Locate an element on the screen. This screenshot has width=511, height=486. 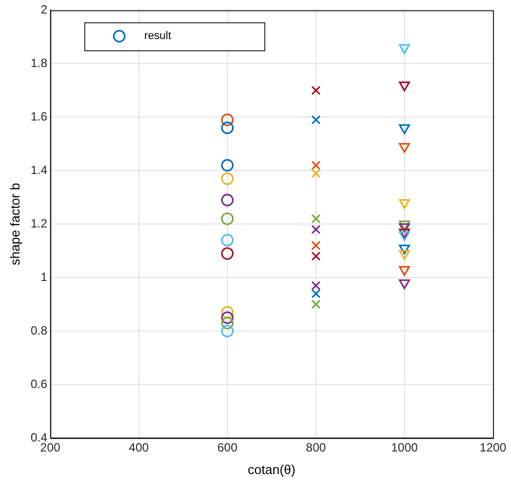
y-tick-label: 1 is located at coordinates (44, 277).